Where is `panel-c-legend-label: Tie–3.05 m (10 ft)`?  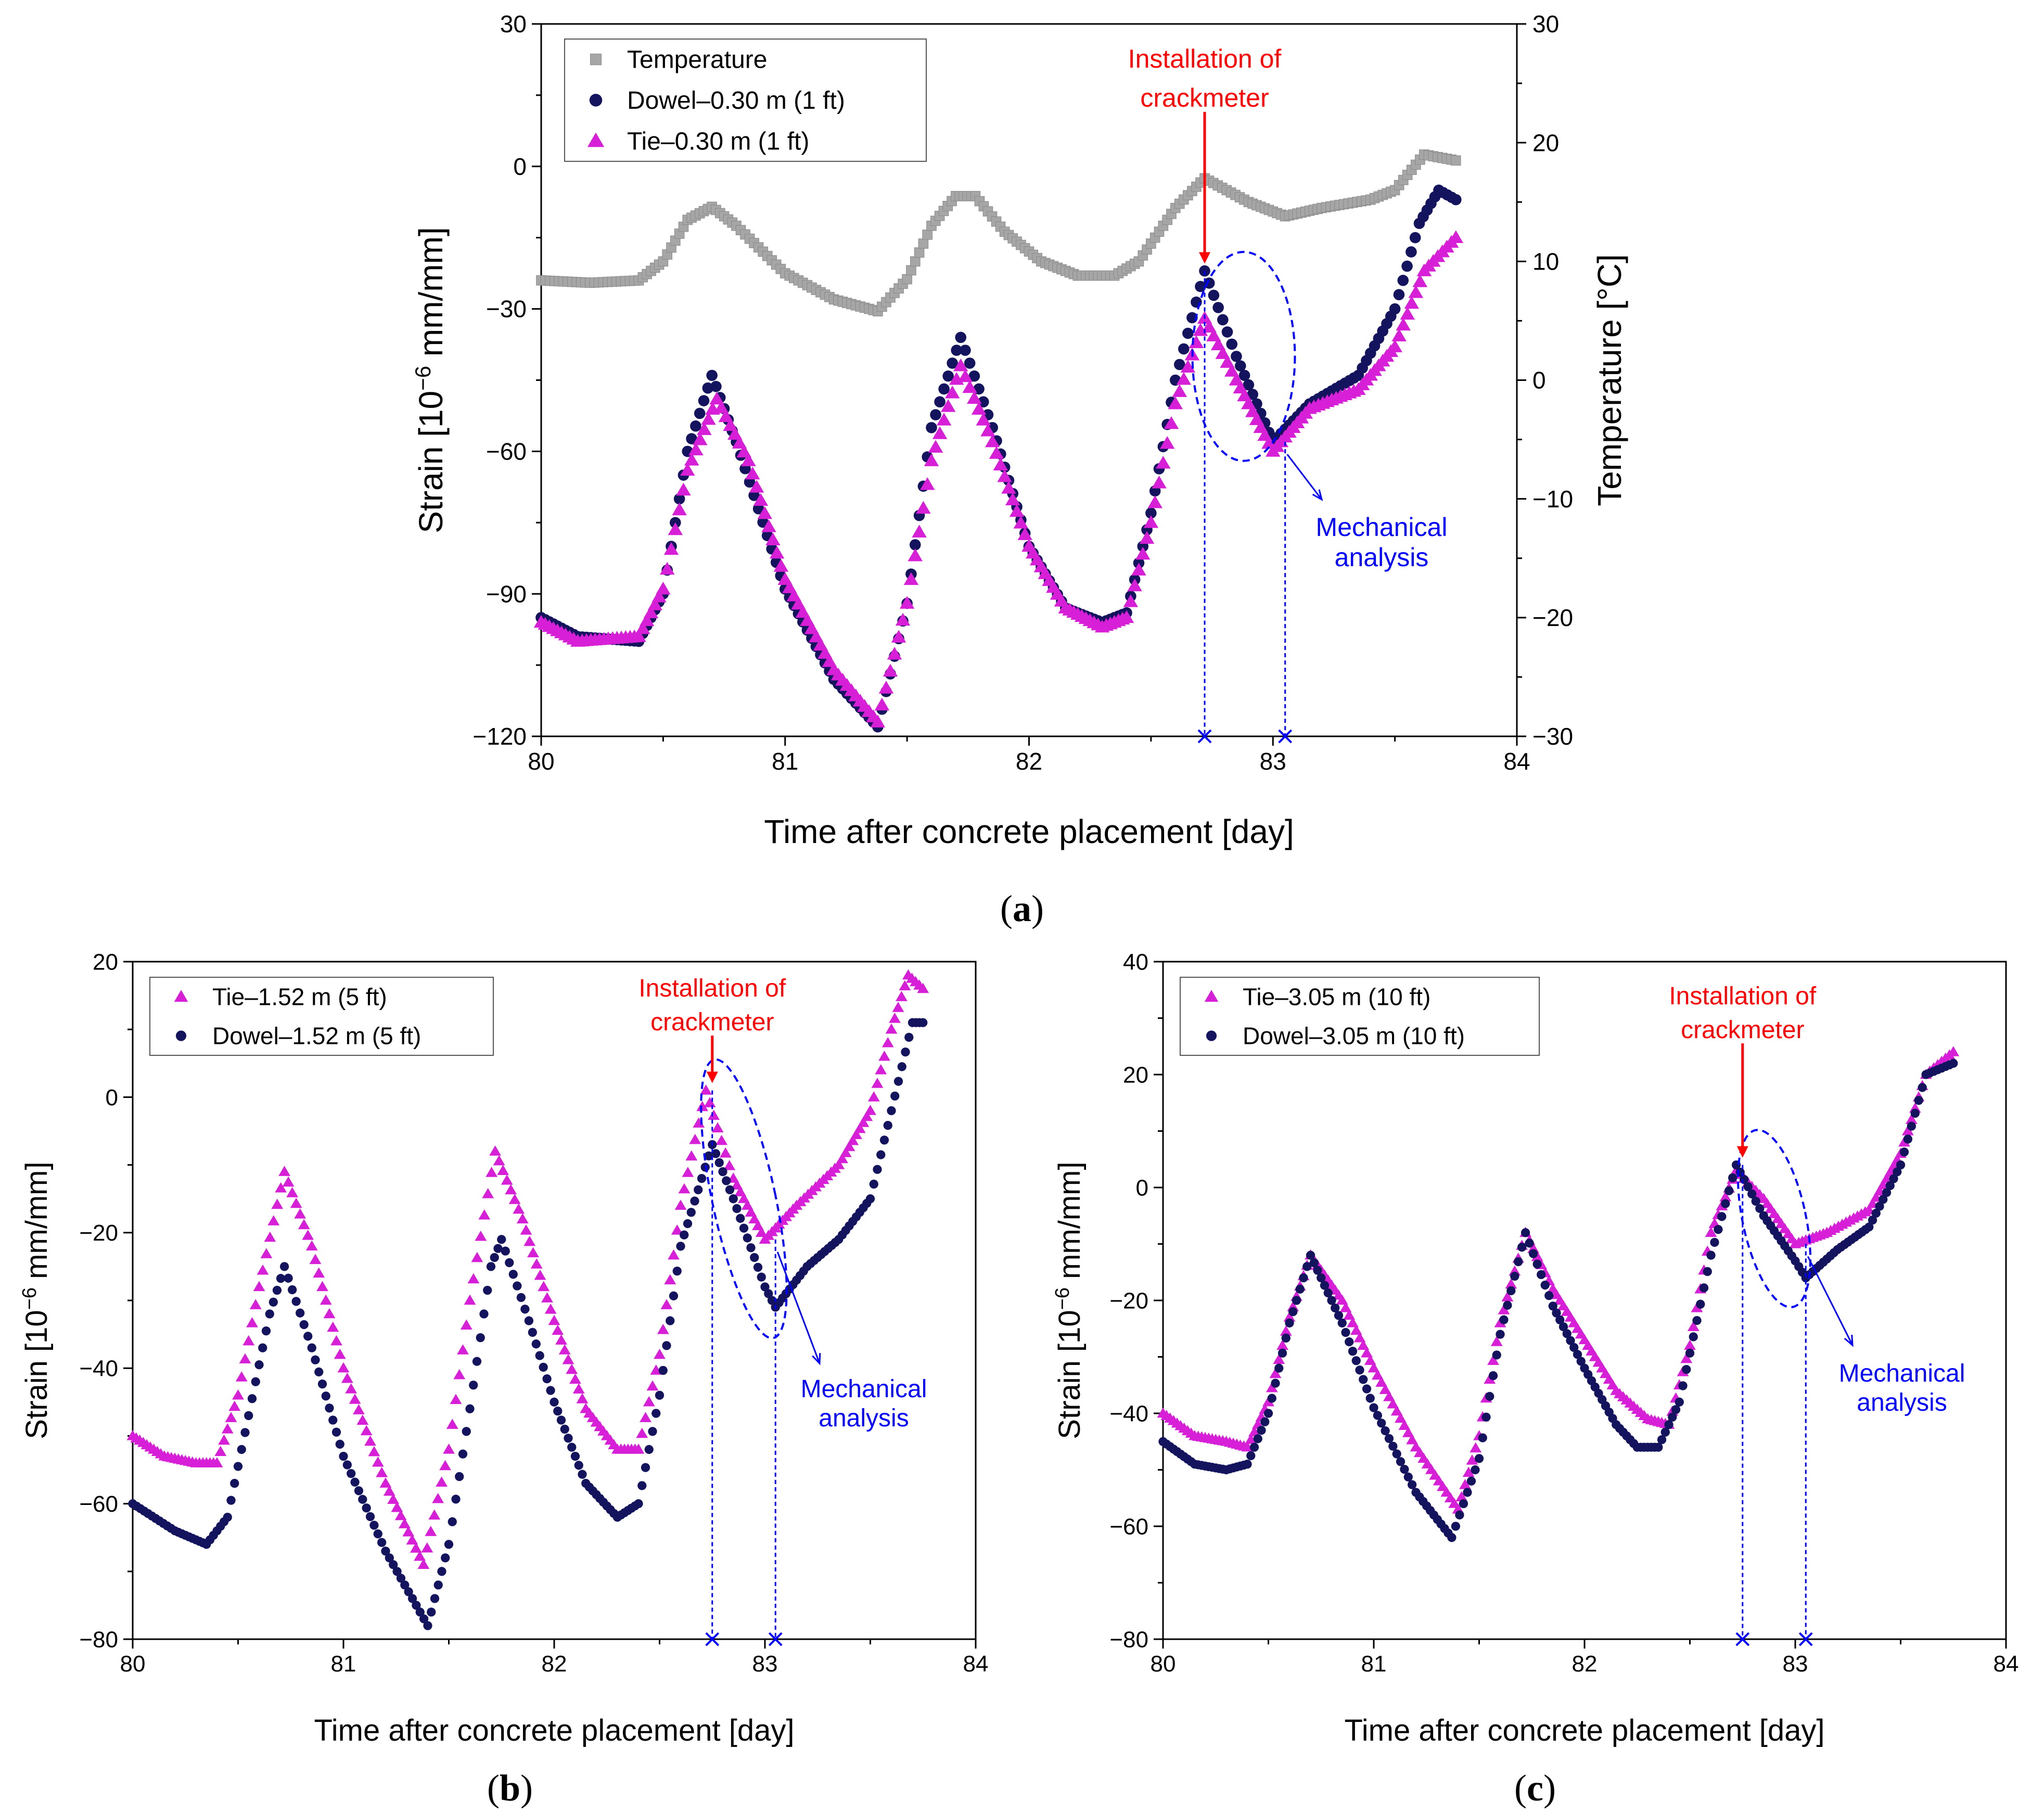 panel-c-legend-label: Tie–3.05 m (10 ft) is located at coordinates (1336, 997).